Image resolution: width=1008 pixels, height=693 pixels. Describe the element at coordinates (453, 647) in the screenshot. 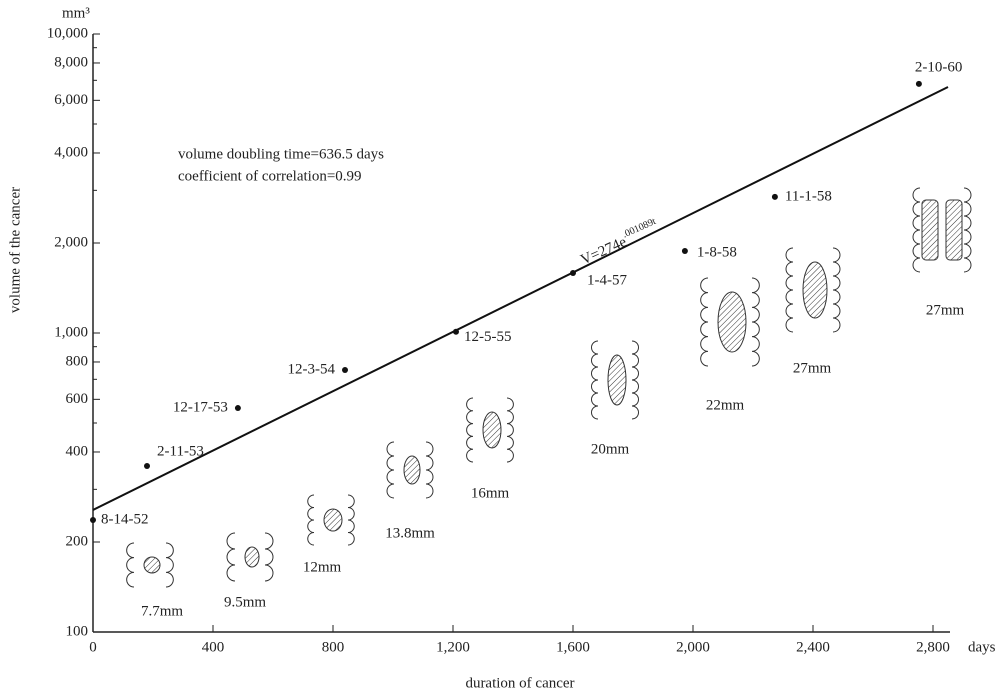

I see `x-tick-label: 1,200` at that location.